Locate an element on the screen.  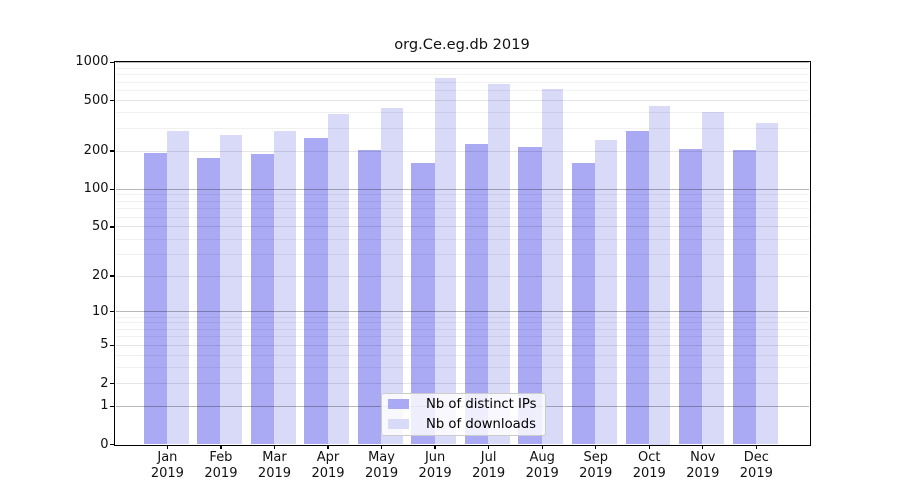
legend-label-downloads: Nb of downloads is located at coordinates (481, 424).